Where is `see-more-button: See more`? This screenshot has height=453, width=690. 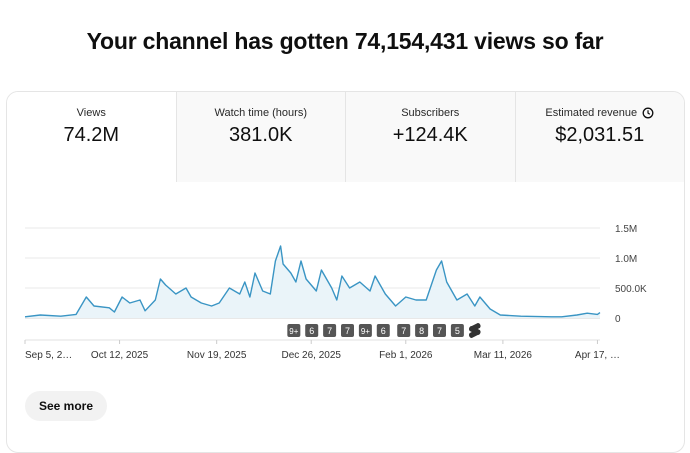
see-more-button: See more is located at coordinates (66, 406).